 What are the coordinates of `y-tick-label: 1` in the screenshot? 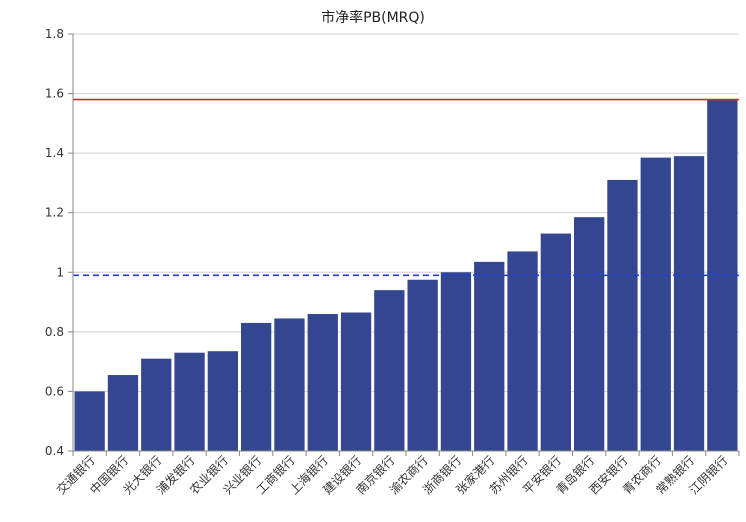 It's located at (60, 272).